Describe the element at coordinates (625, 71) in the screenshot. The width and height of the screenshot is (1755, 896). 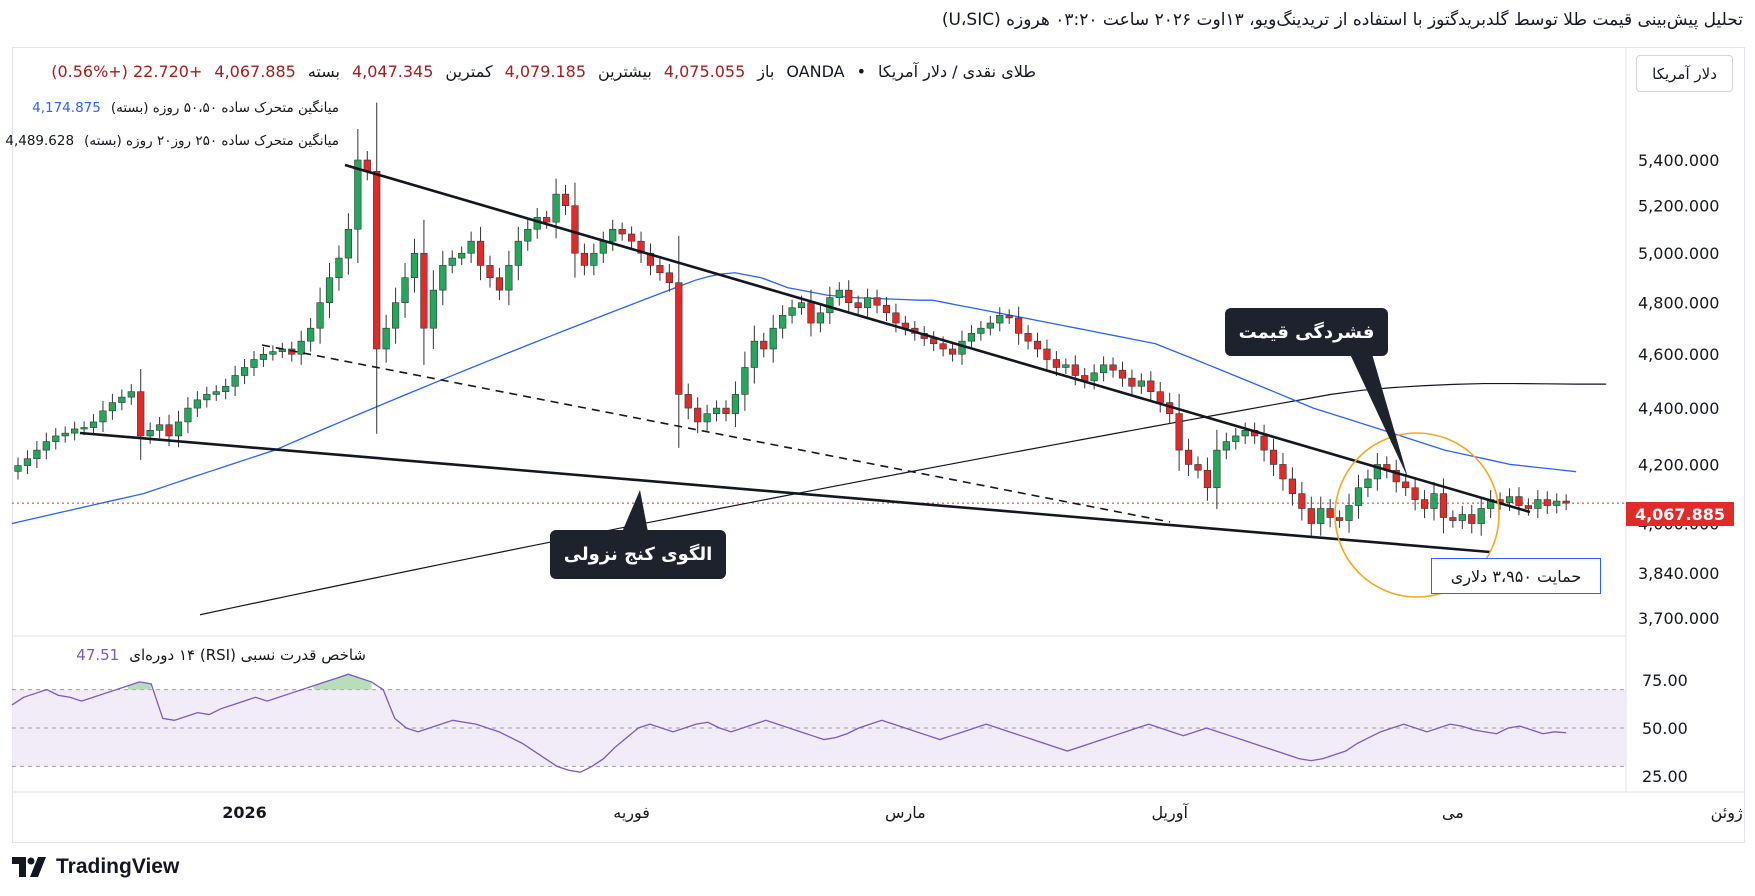
I see `high-label: بیشترین` at that location.